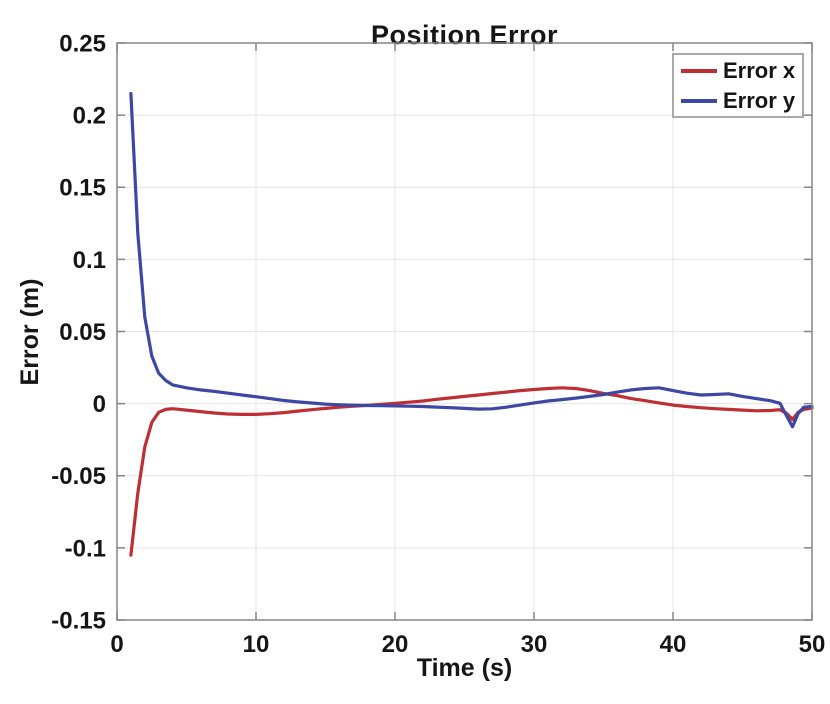  Describe the element at coordinates (464, 668) in the screenshot. I see `x-axis-label: Time (s)` at that location.